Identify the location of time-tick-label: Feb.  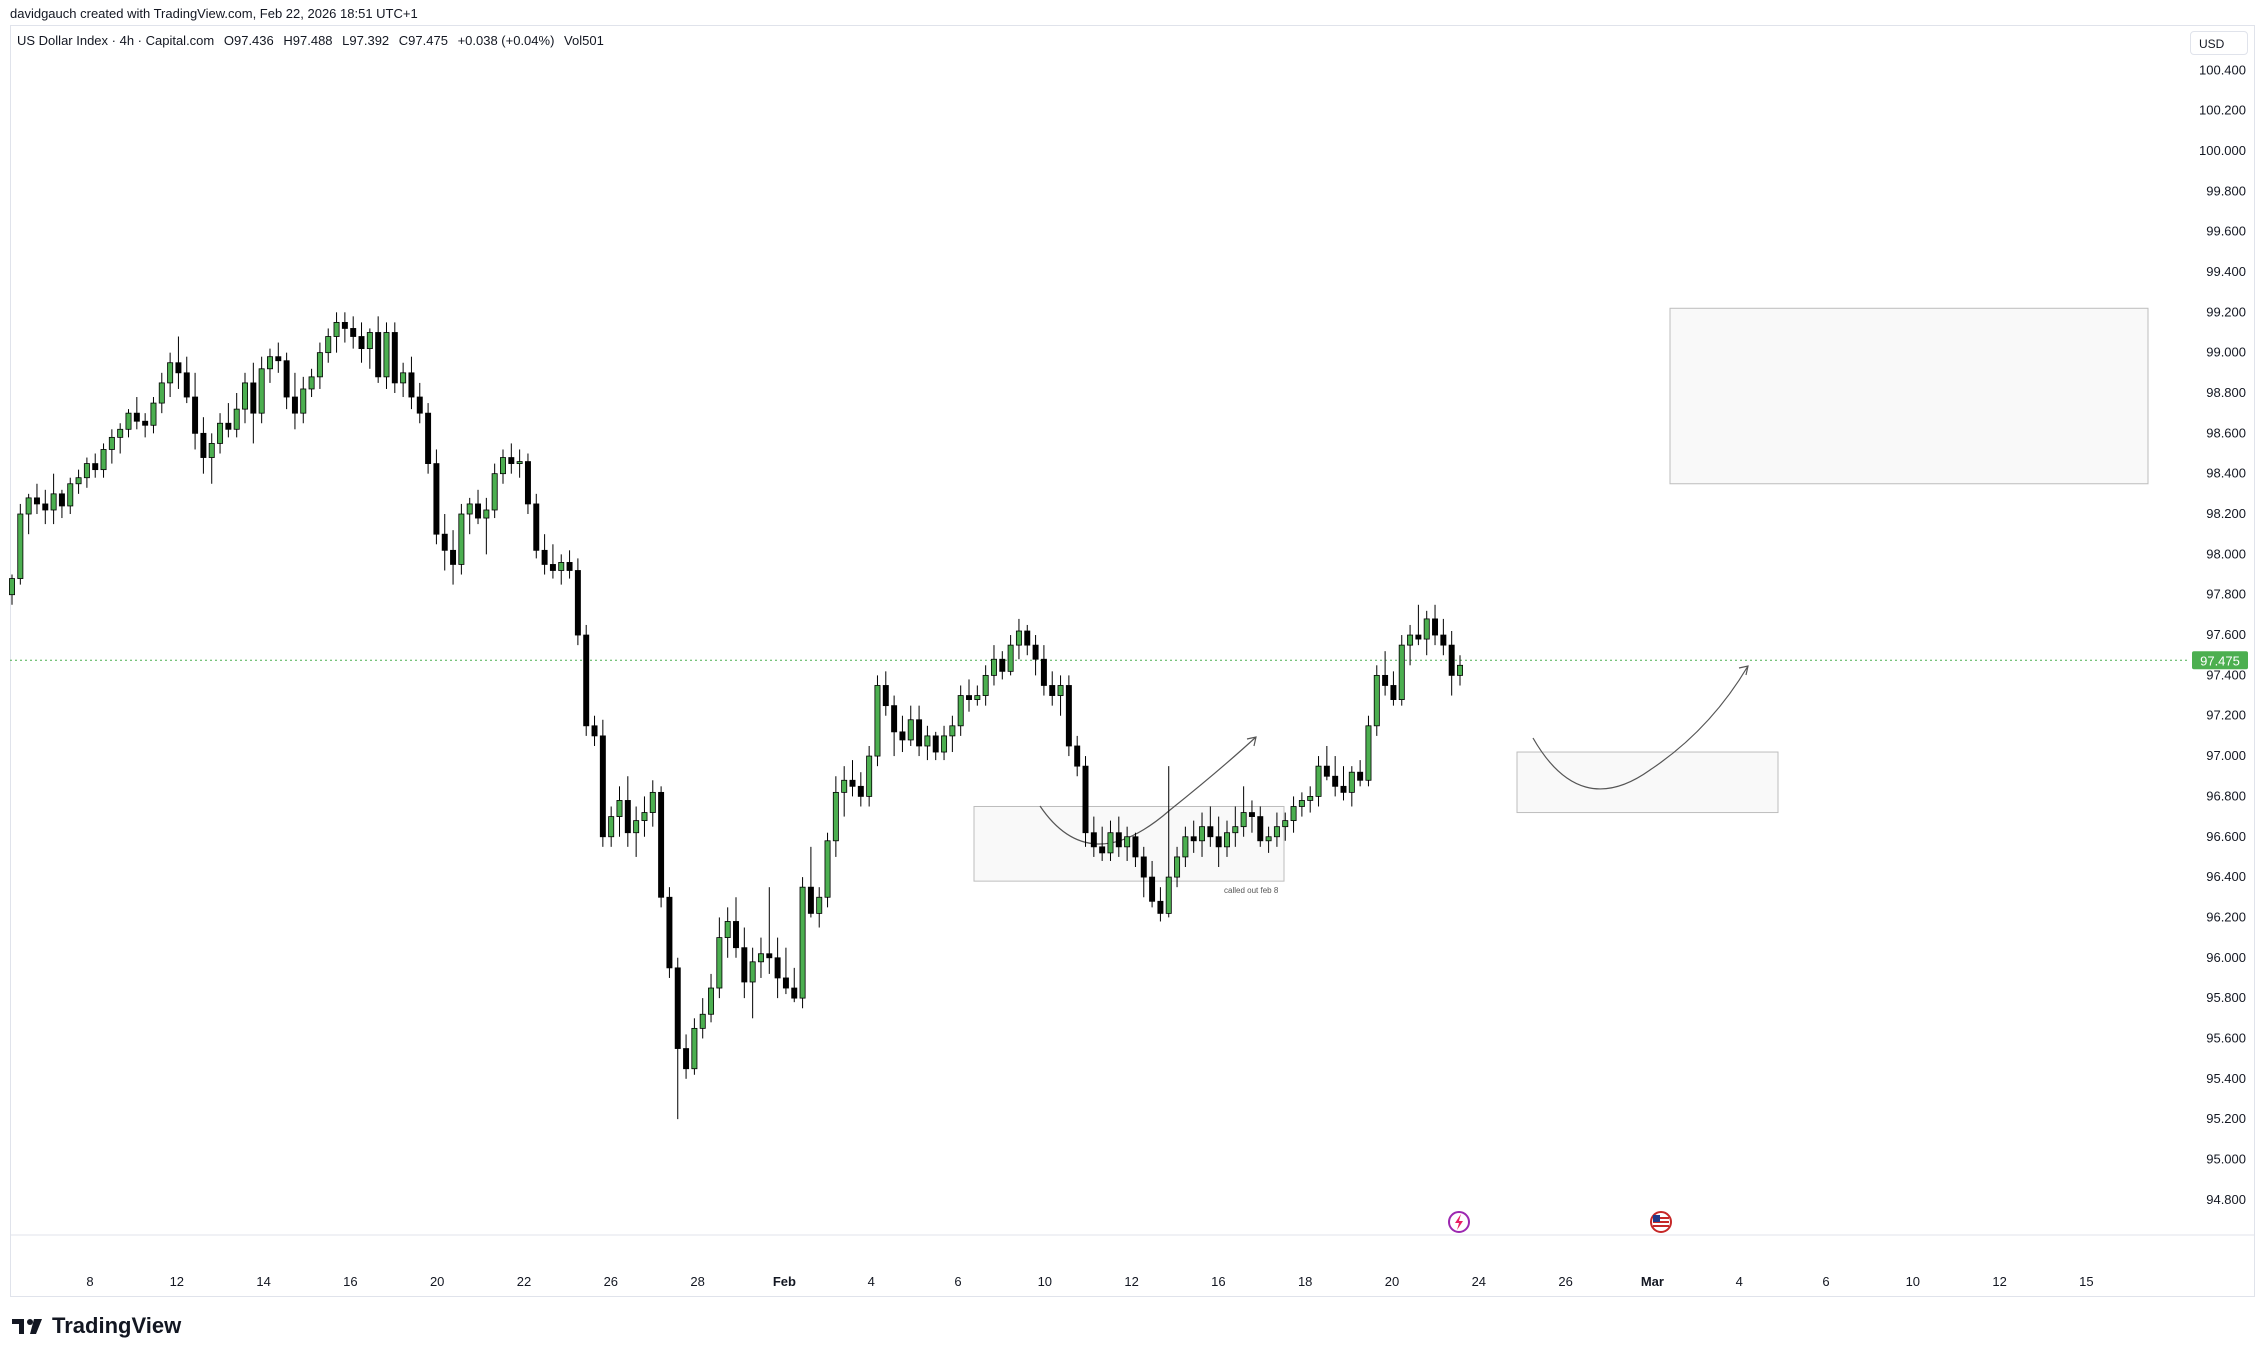
(784, 1281).